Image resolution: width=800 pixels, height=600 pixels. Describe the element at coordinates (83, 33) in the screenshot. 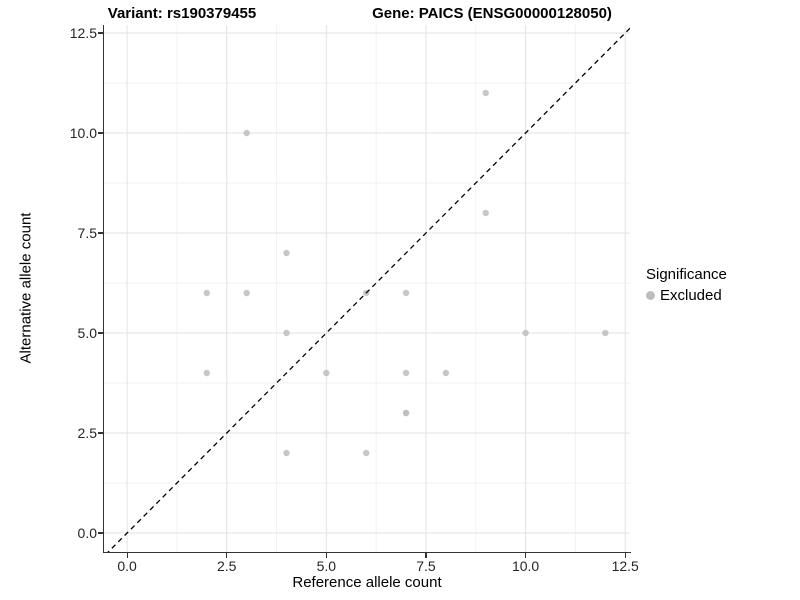

I see `y-tick-label: 12.5` at that location.